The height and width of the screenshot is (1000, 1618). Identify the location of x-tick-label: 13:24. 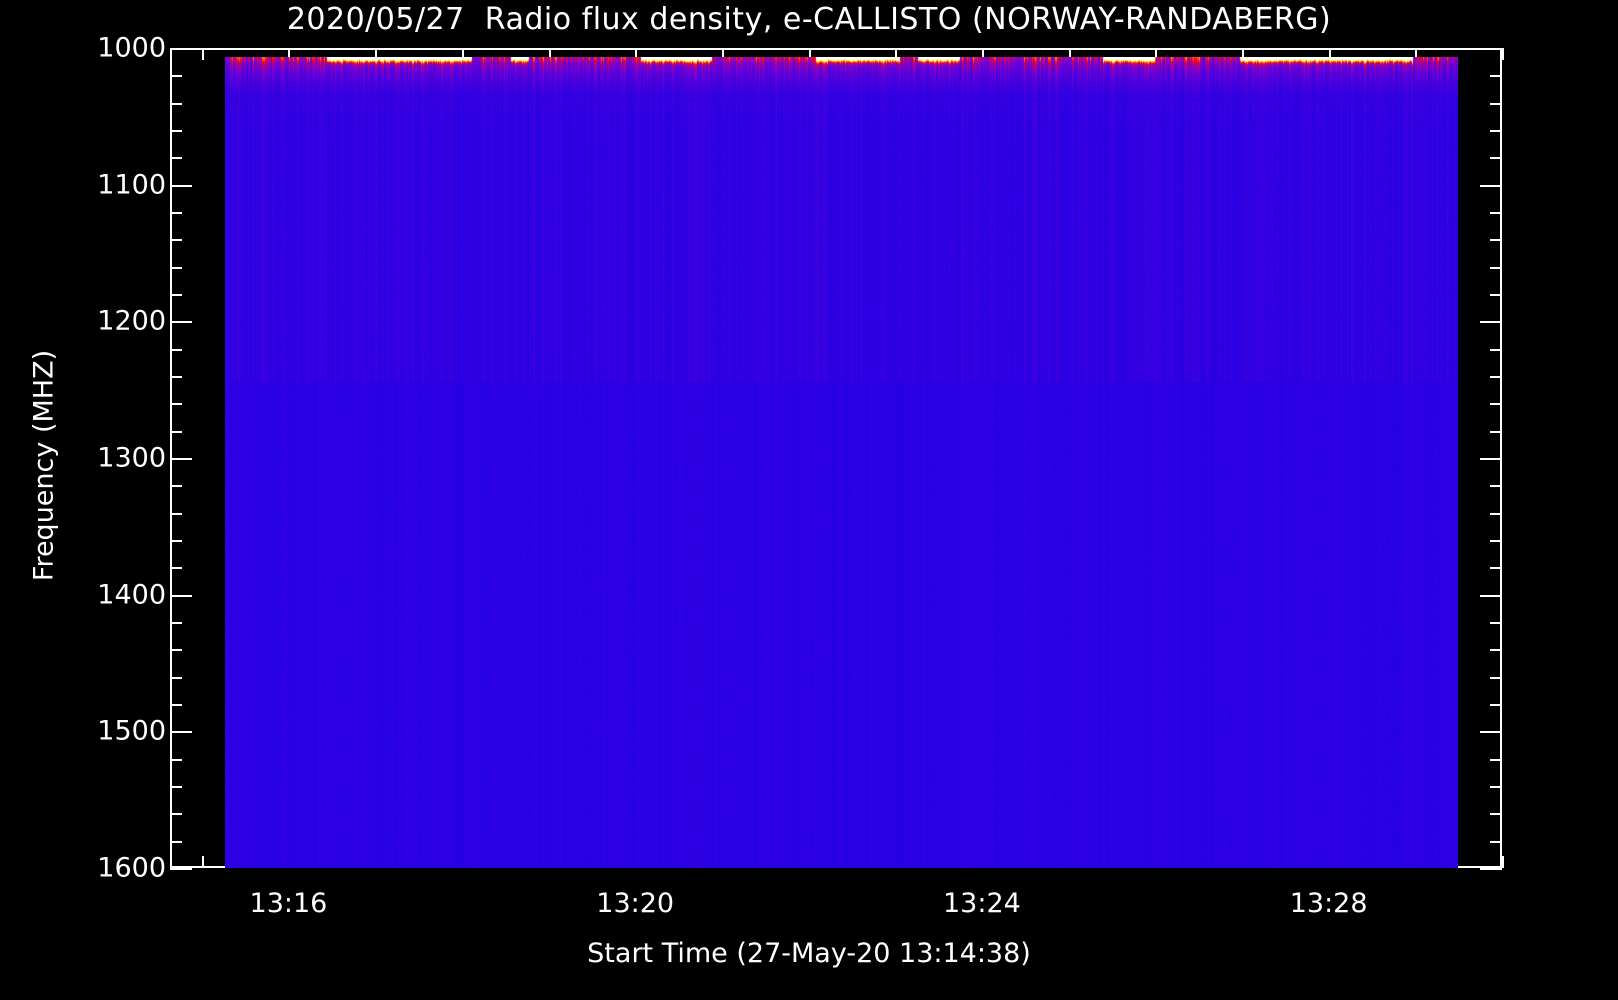
(982, 903).